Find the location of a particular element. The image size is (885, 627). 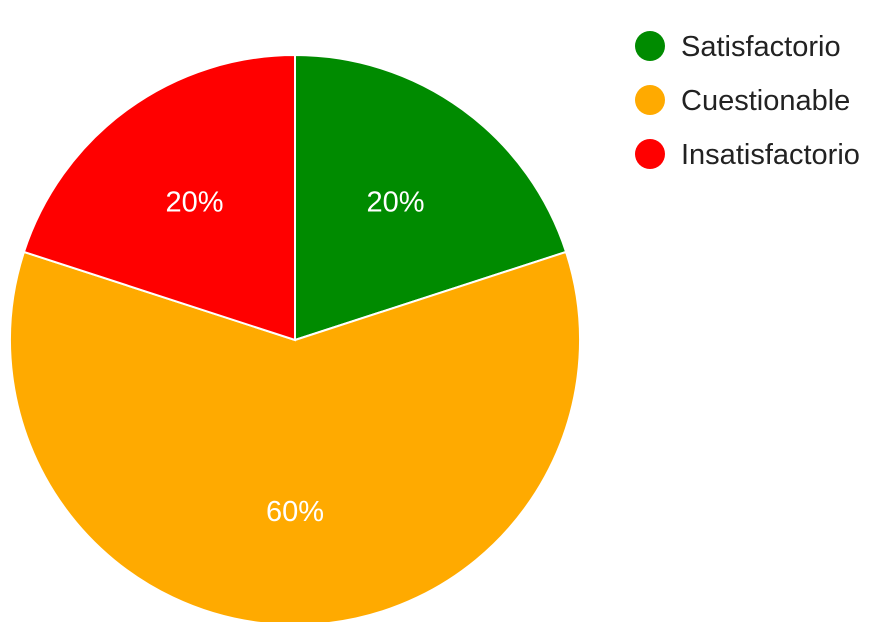

legend-swatch-insatisfactorio is located at coordinates (650, 154).